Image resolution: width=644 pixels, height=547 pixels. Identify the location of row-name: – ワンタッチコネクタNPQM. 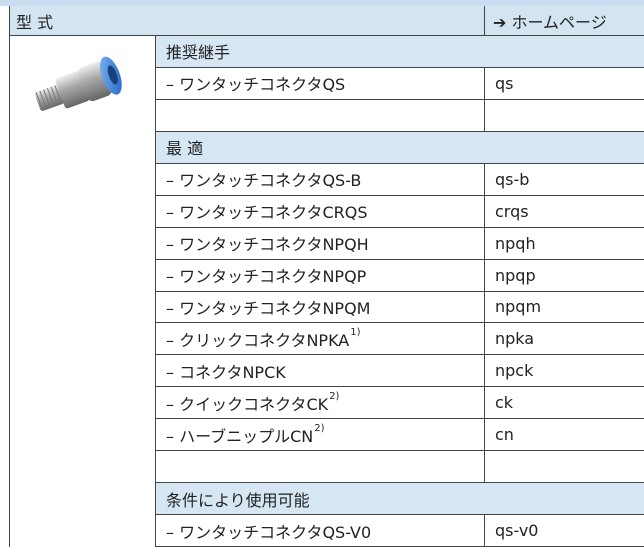
(319, 307).